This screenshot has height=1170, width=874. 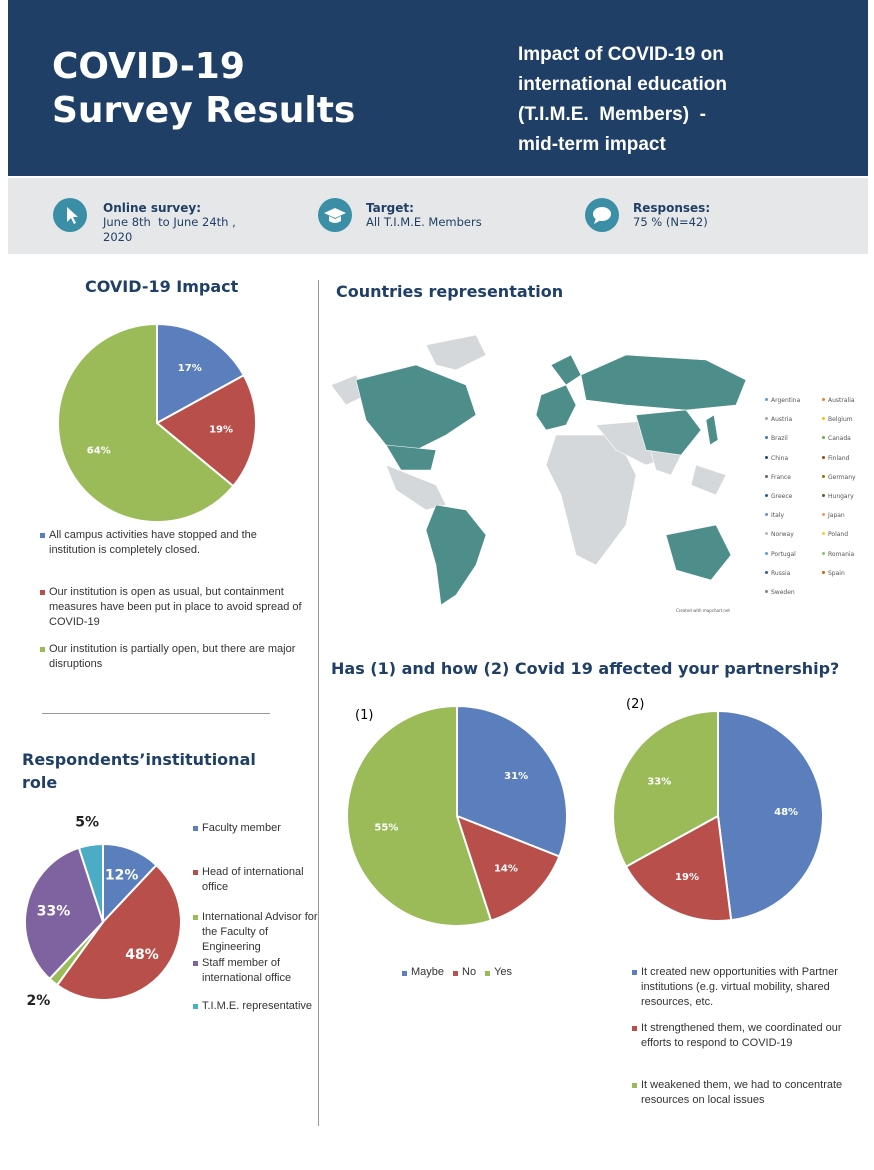 I want to click on legend-item: France, so click(x=778, y=477).